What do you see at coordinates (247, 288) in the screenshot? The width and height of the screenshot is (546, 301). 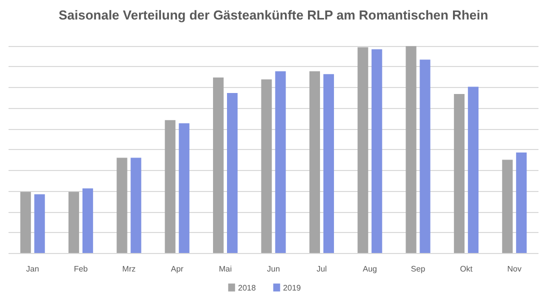 I see `legend-label: 2018` at bounding box center [247, 288].